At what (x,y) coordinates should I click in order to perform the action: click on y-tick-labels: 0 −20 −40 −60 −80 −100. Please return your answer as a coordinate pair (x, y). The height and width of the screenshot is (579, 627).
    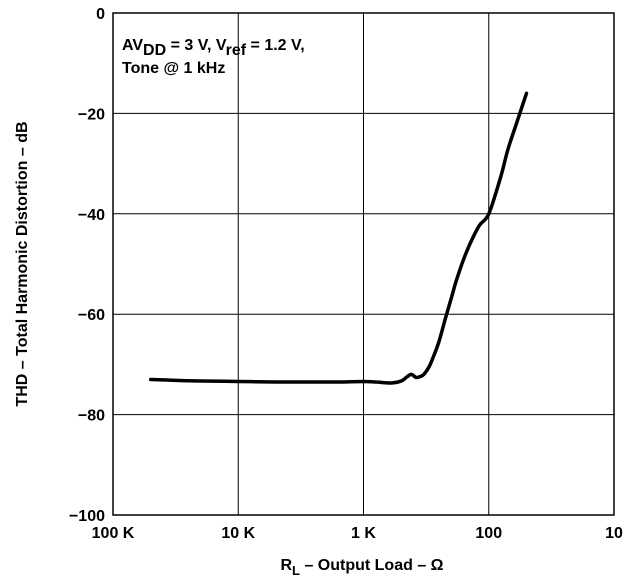
    Looking at the image, I should click on (87, 265).